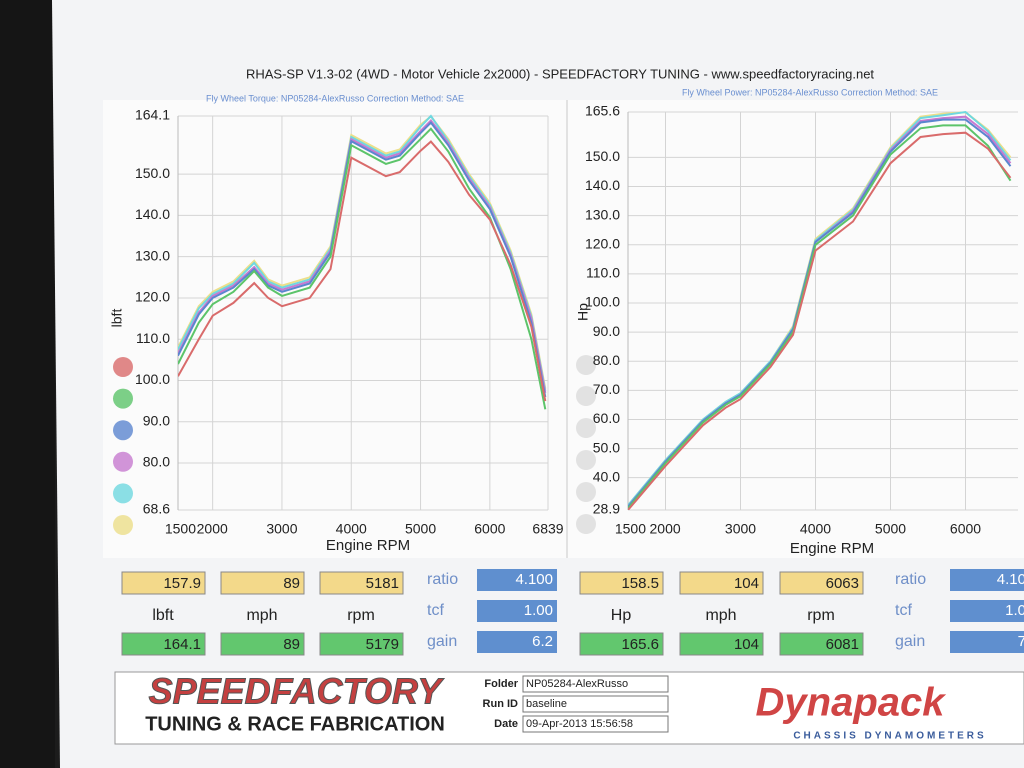 Image resolution: width=1024 pixels, height=768 pixels. What do you see at coordinates (534, 579) in the screenshot?
I see `factor-value: 4.100` at bounding box center [534, 579].